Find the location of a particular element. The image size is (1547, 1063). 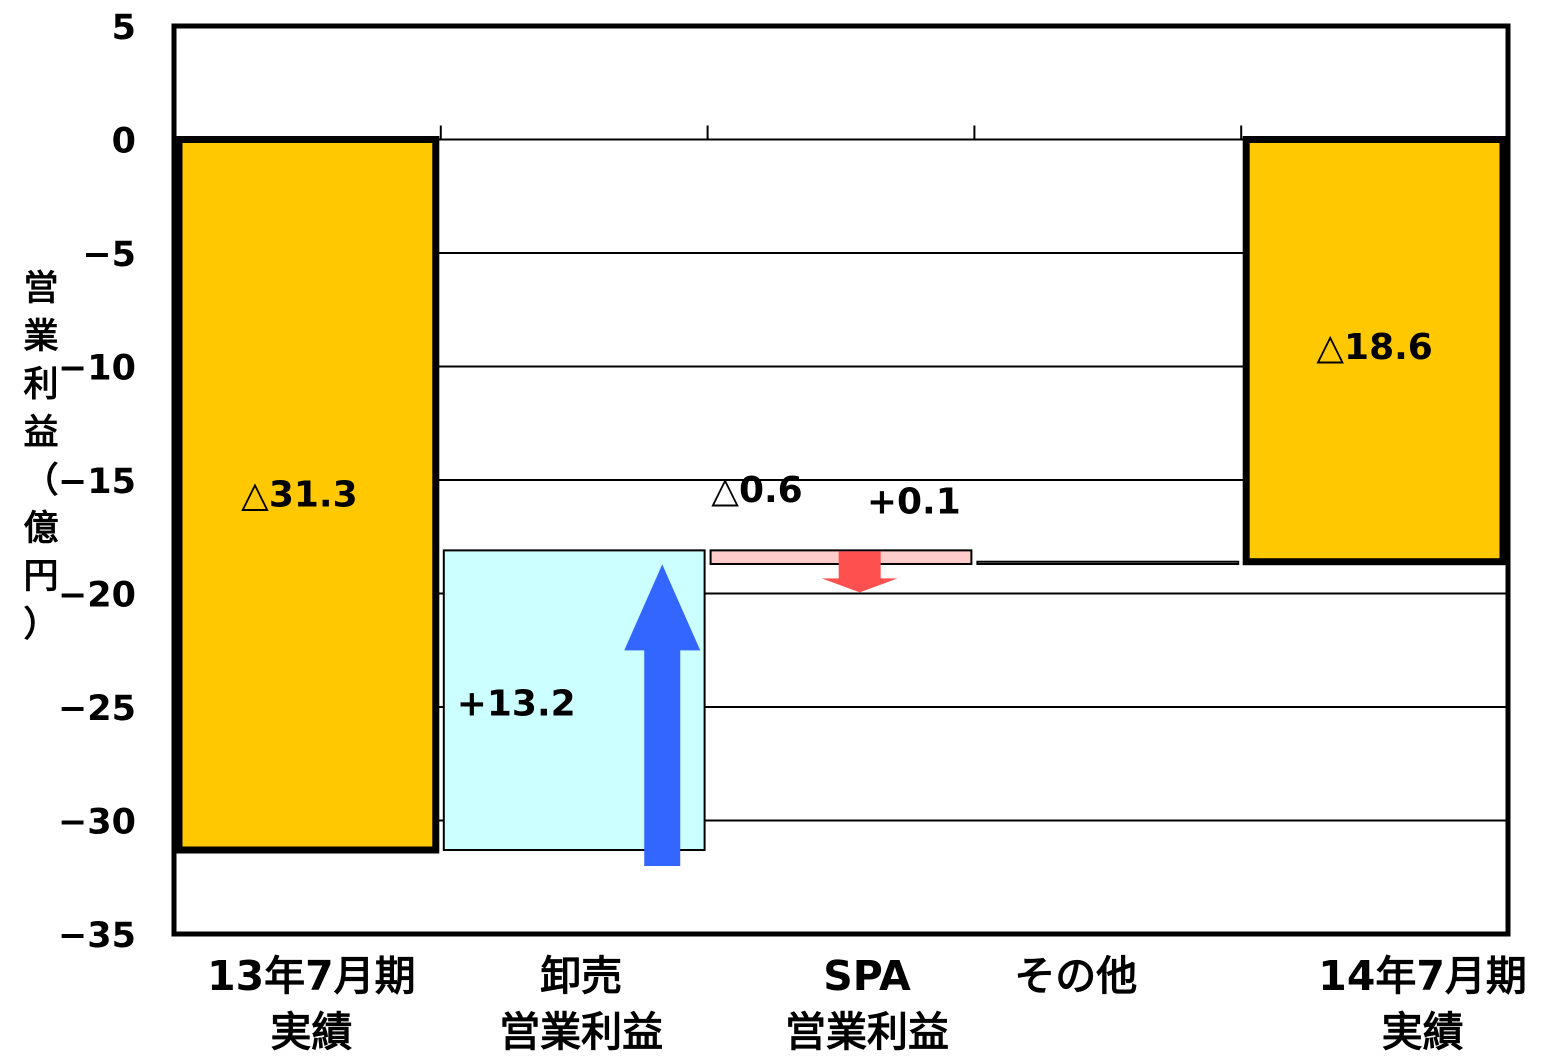

category-label: SPA is located at coordinates (867, 976).